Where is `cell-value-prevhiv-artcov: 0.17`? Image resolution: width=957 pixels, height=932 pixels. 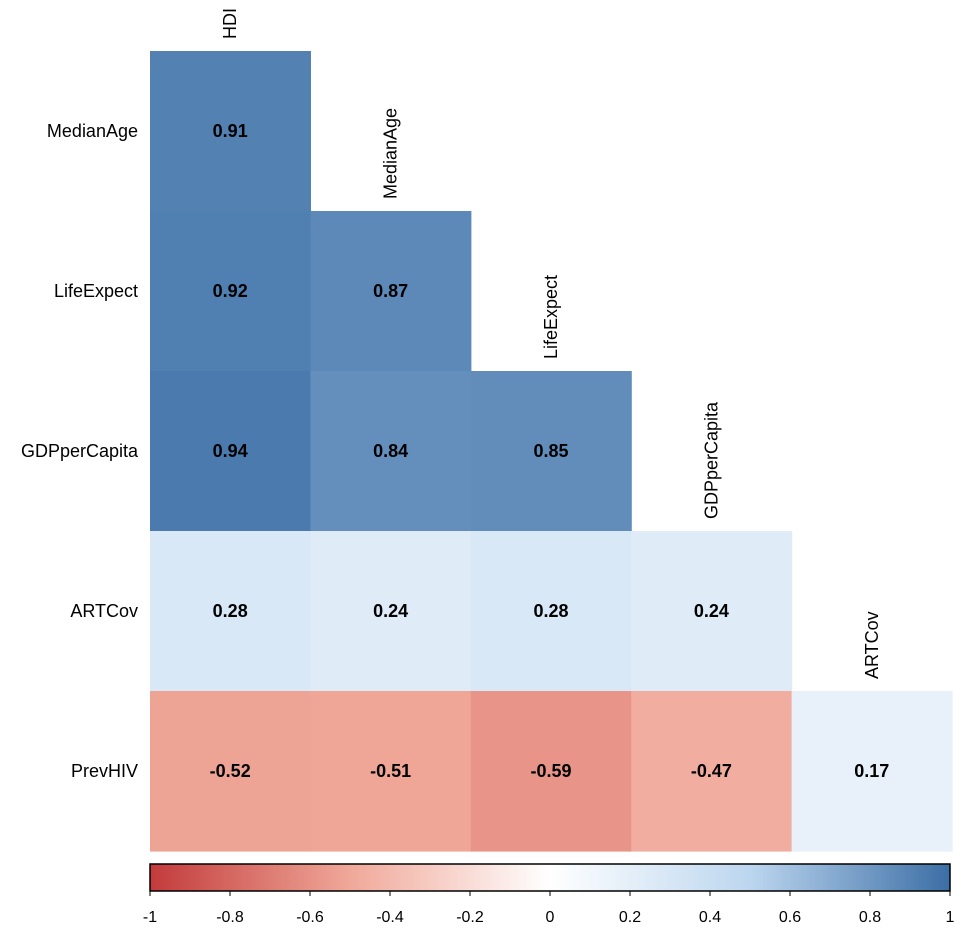
cell-value-prevhiv-artcov: 0.17 is located at coordinates (871, 771).